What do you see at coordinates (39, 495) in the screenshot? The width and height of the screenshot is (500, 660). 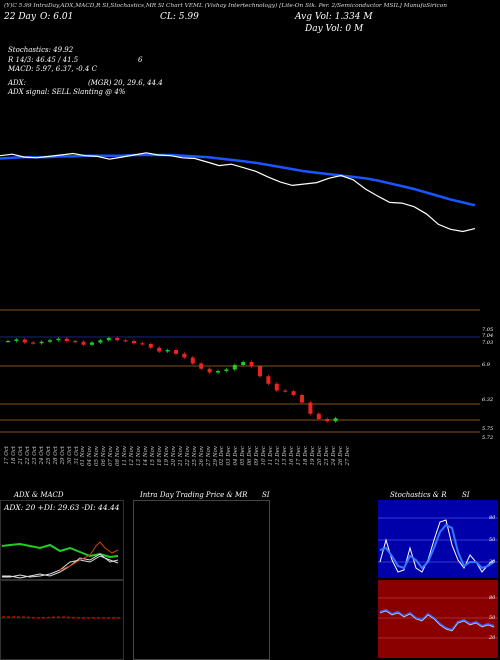 I see `adx-panel-title: ADX & MACD` at bounding box center [39, 495].